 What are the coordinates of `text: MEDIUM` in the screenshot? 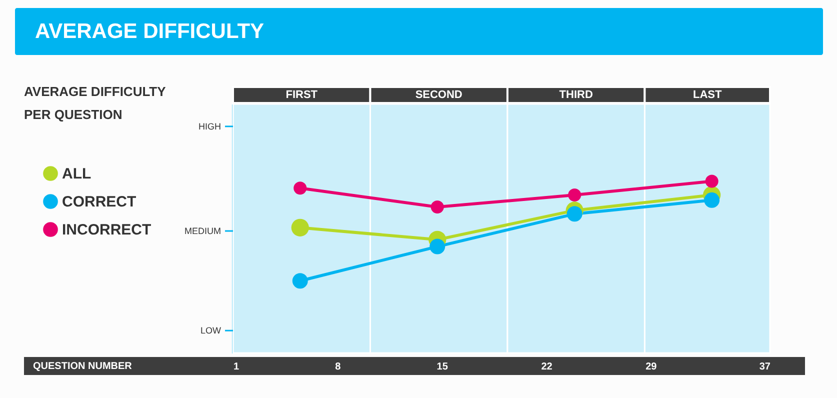 It's located at (202, 231).